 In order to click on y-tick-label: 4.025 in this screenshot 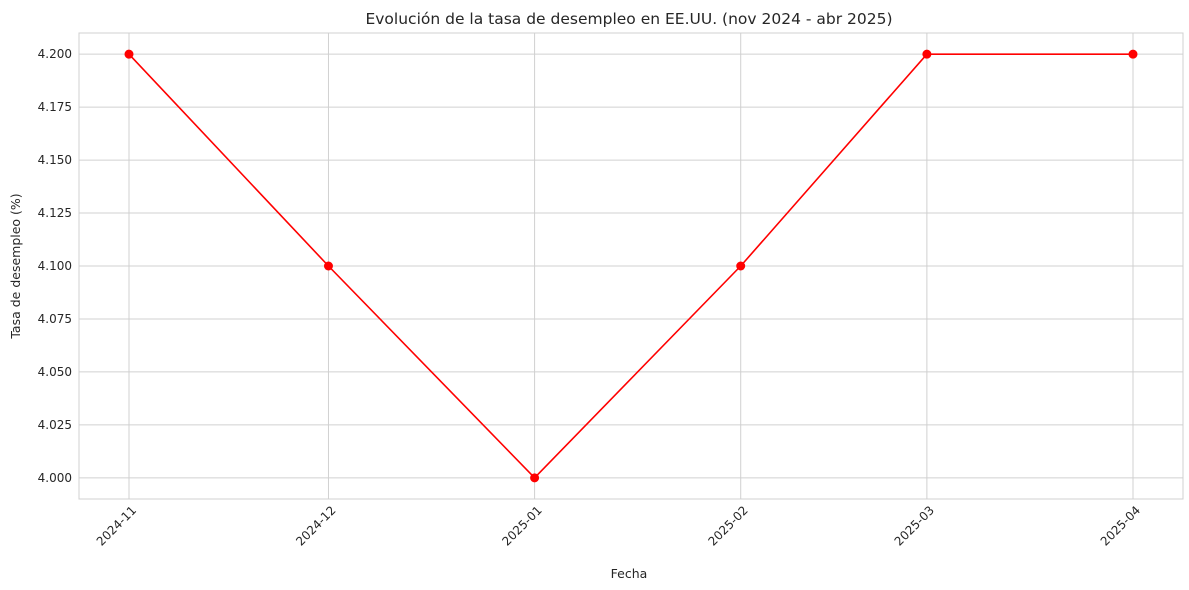, I will do `click(55, 425)`.